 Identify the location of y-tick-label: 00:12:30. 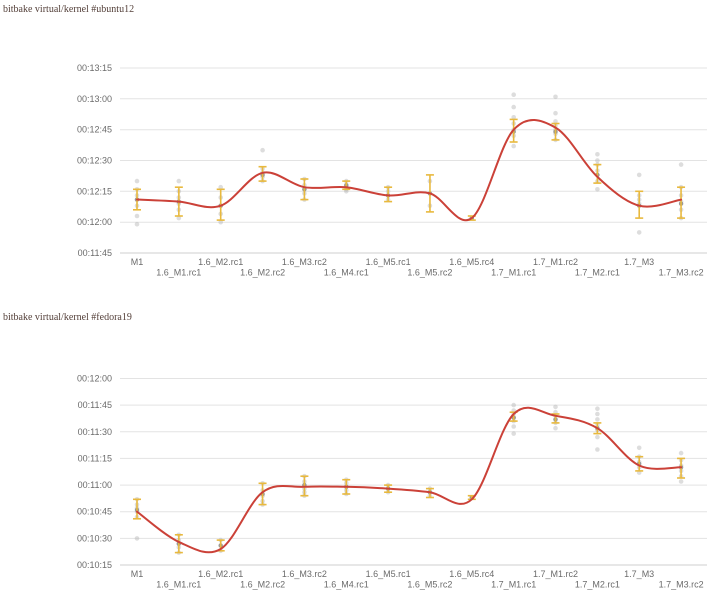
(94, 161).